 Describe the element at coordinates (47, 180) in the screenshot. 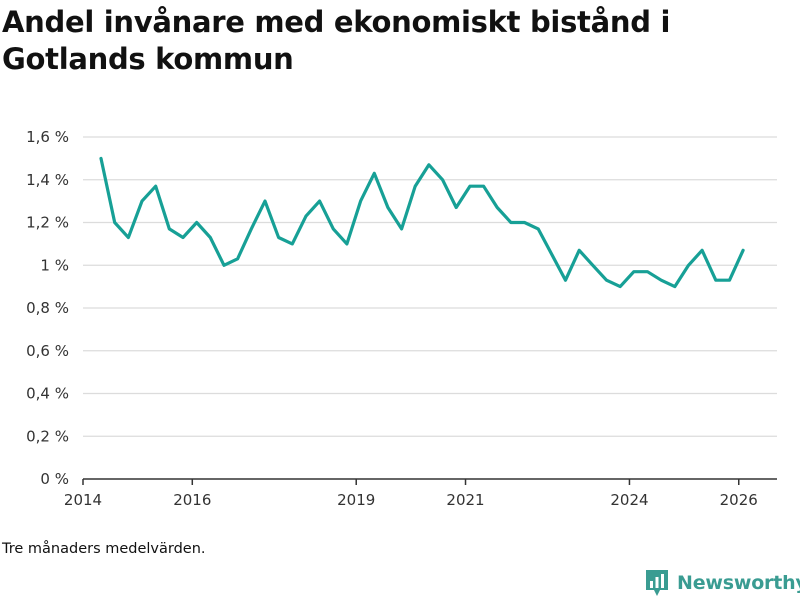

I see `y-tick-label: 1,4 %` at that location.